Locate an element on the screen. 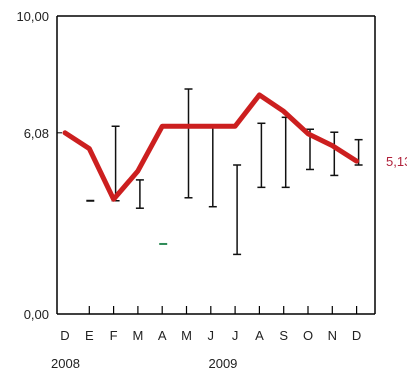 Image resolution: width=407 pixels, height=371 pixels. year-label: 2008 is located at coordinates (65, 363).